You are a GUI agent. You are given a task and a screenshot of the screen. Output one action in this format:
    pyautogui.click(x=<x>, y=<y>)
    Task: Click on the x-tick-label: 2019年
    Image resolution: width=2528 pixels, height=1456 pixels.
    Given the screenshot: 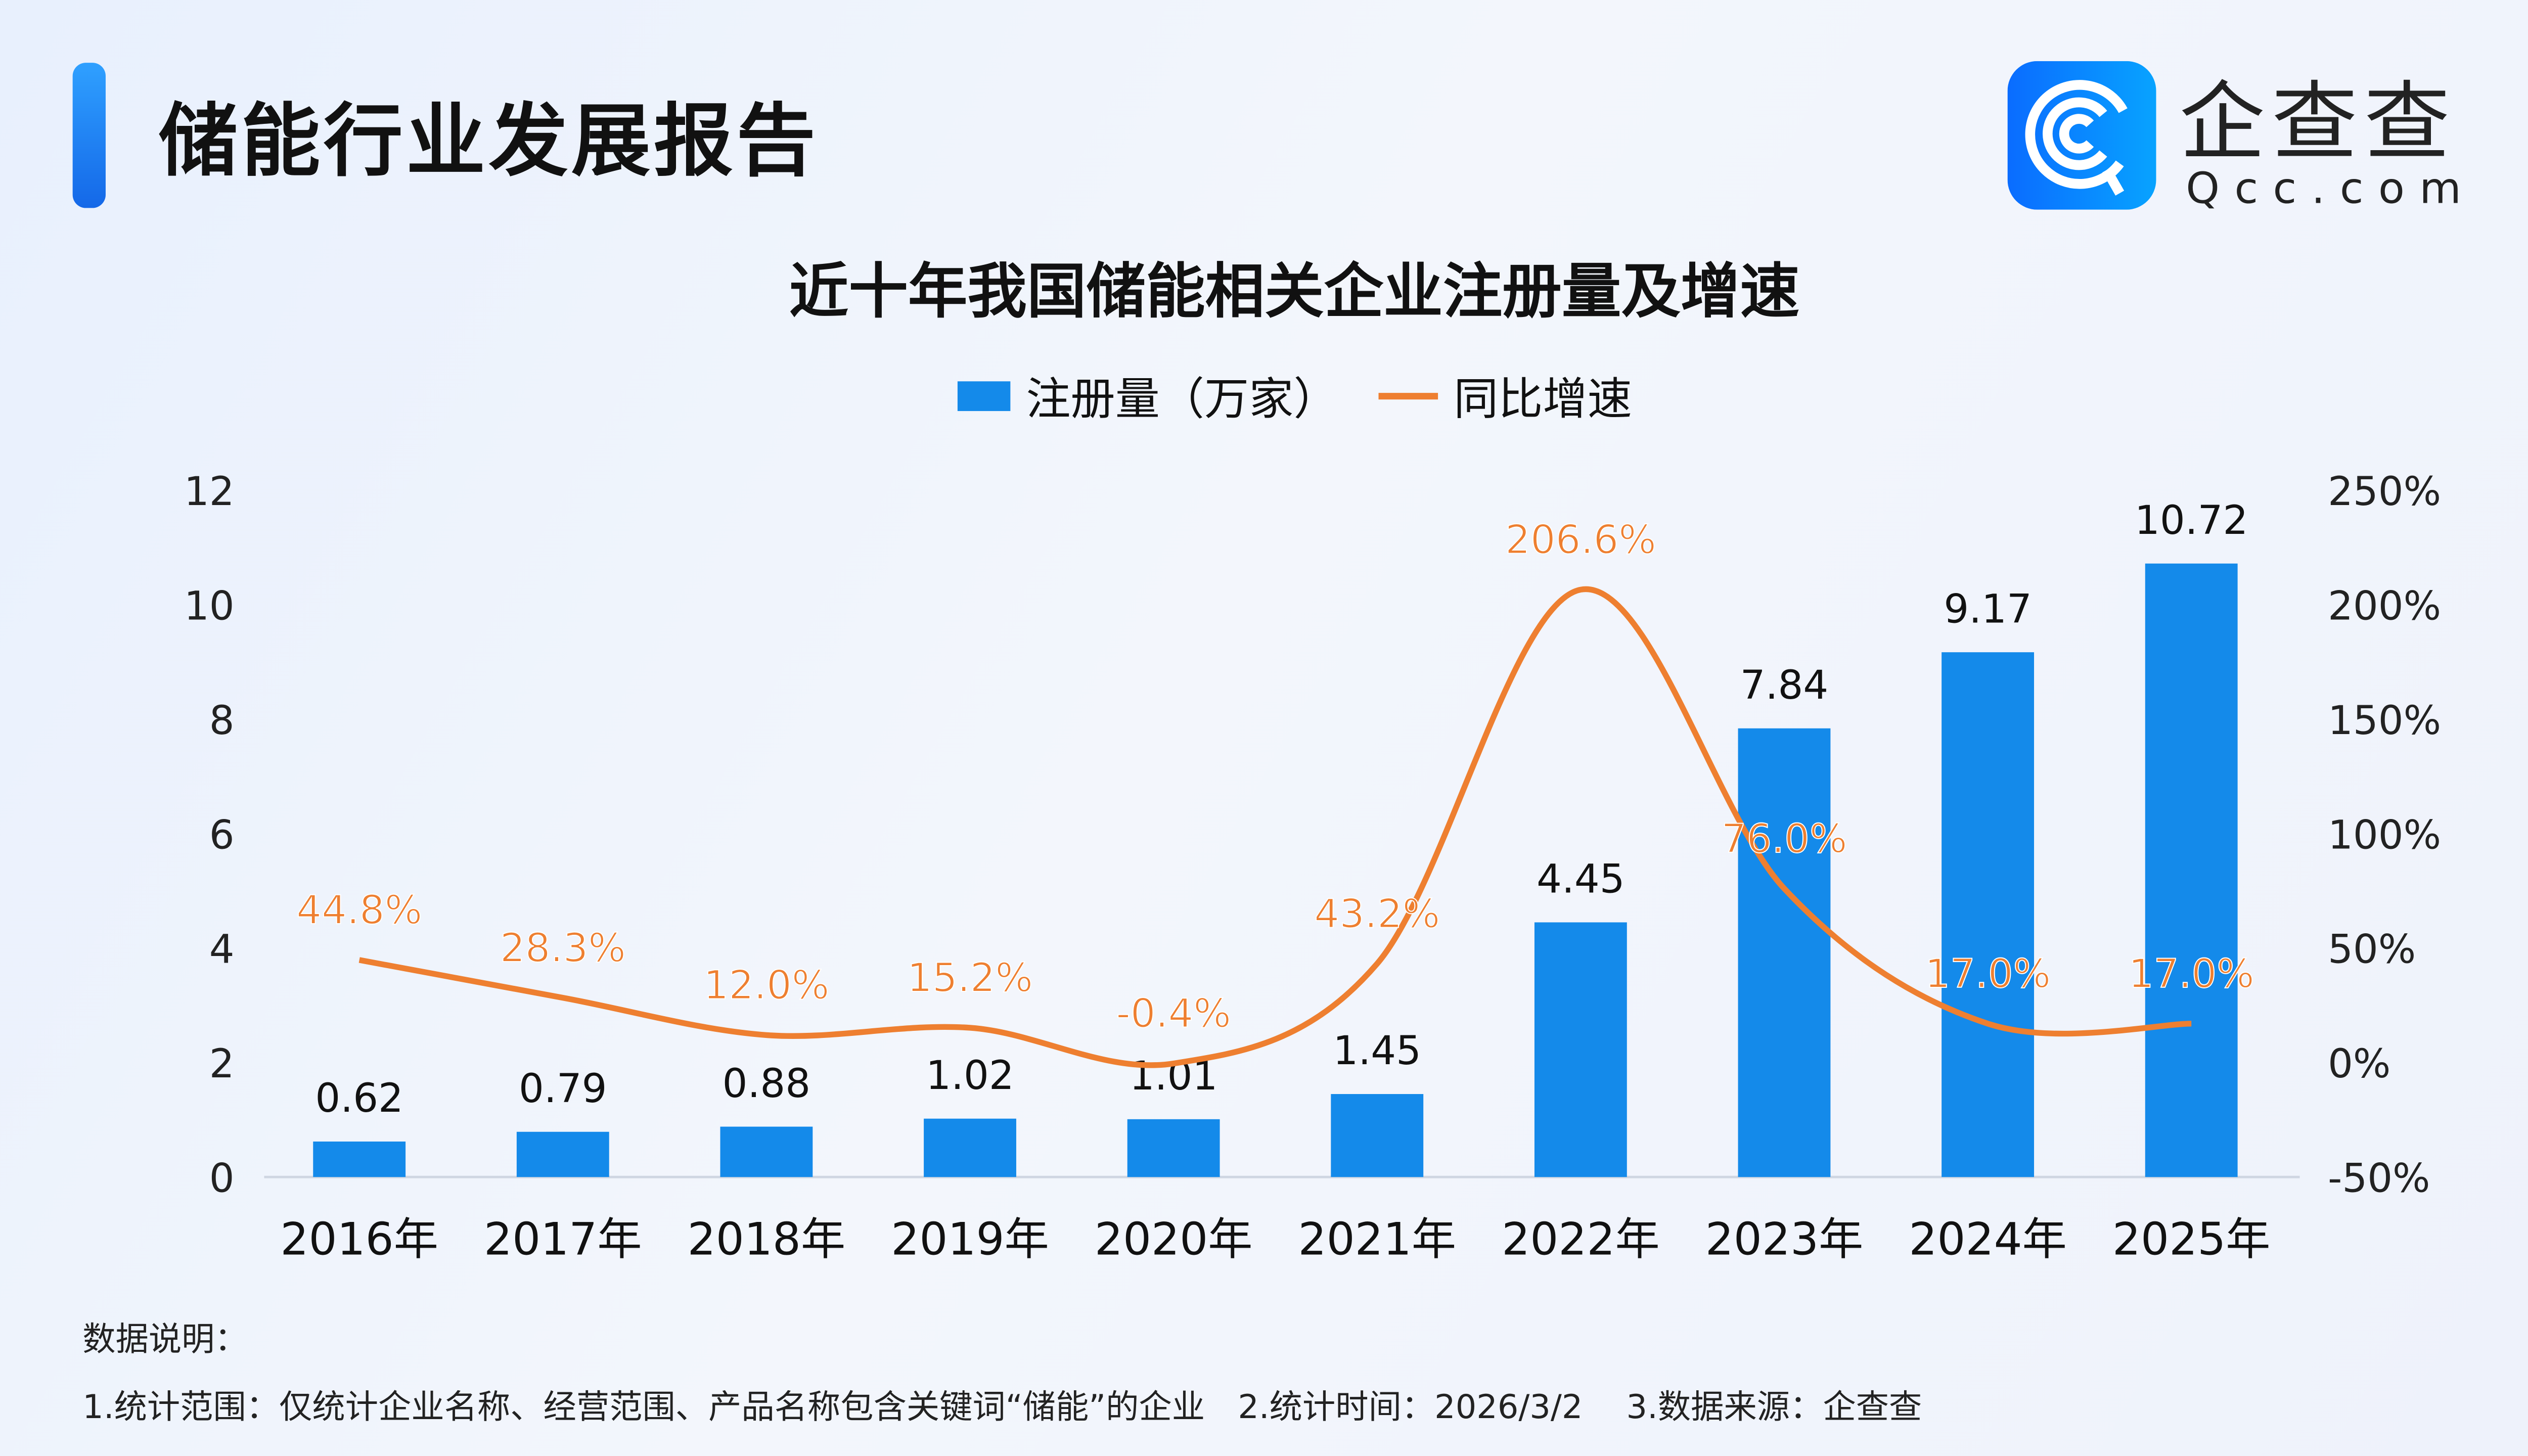 What is the action you would take?
    pyautogui.click(x=970, y=1239)
    